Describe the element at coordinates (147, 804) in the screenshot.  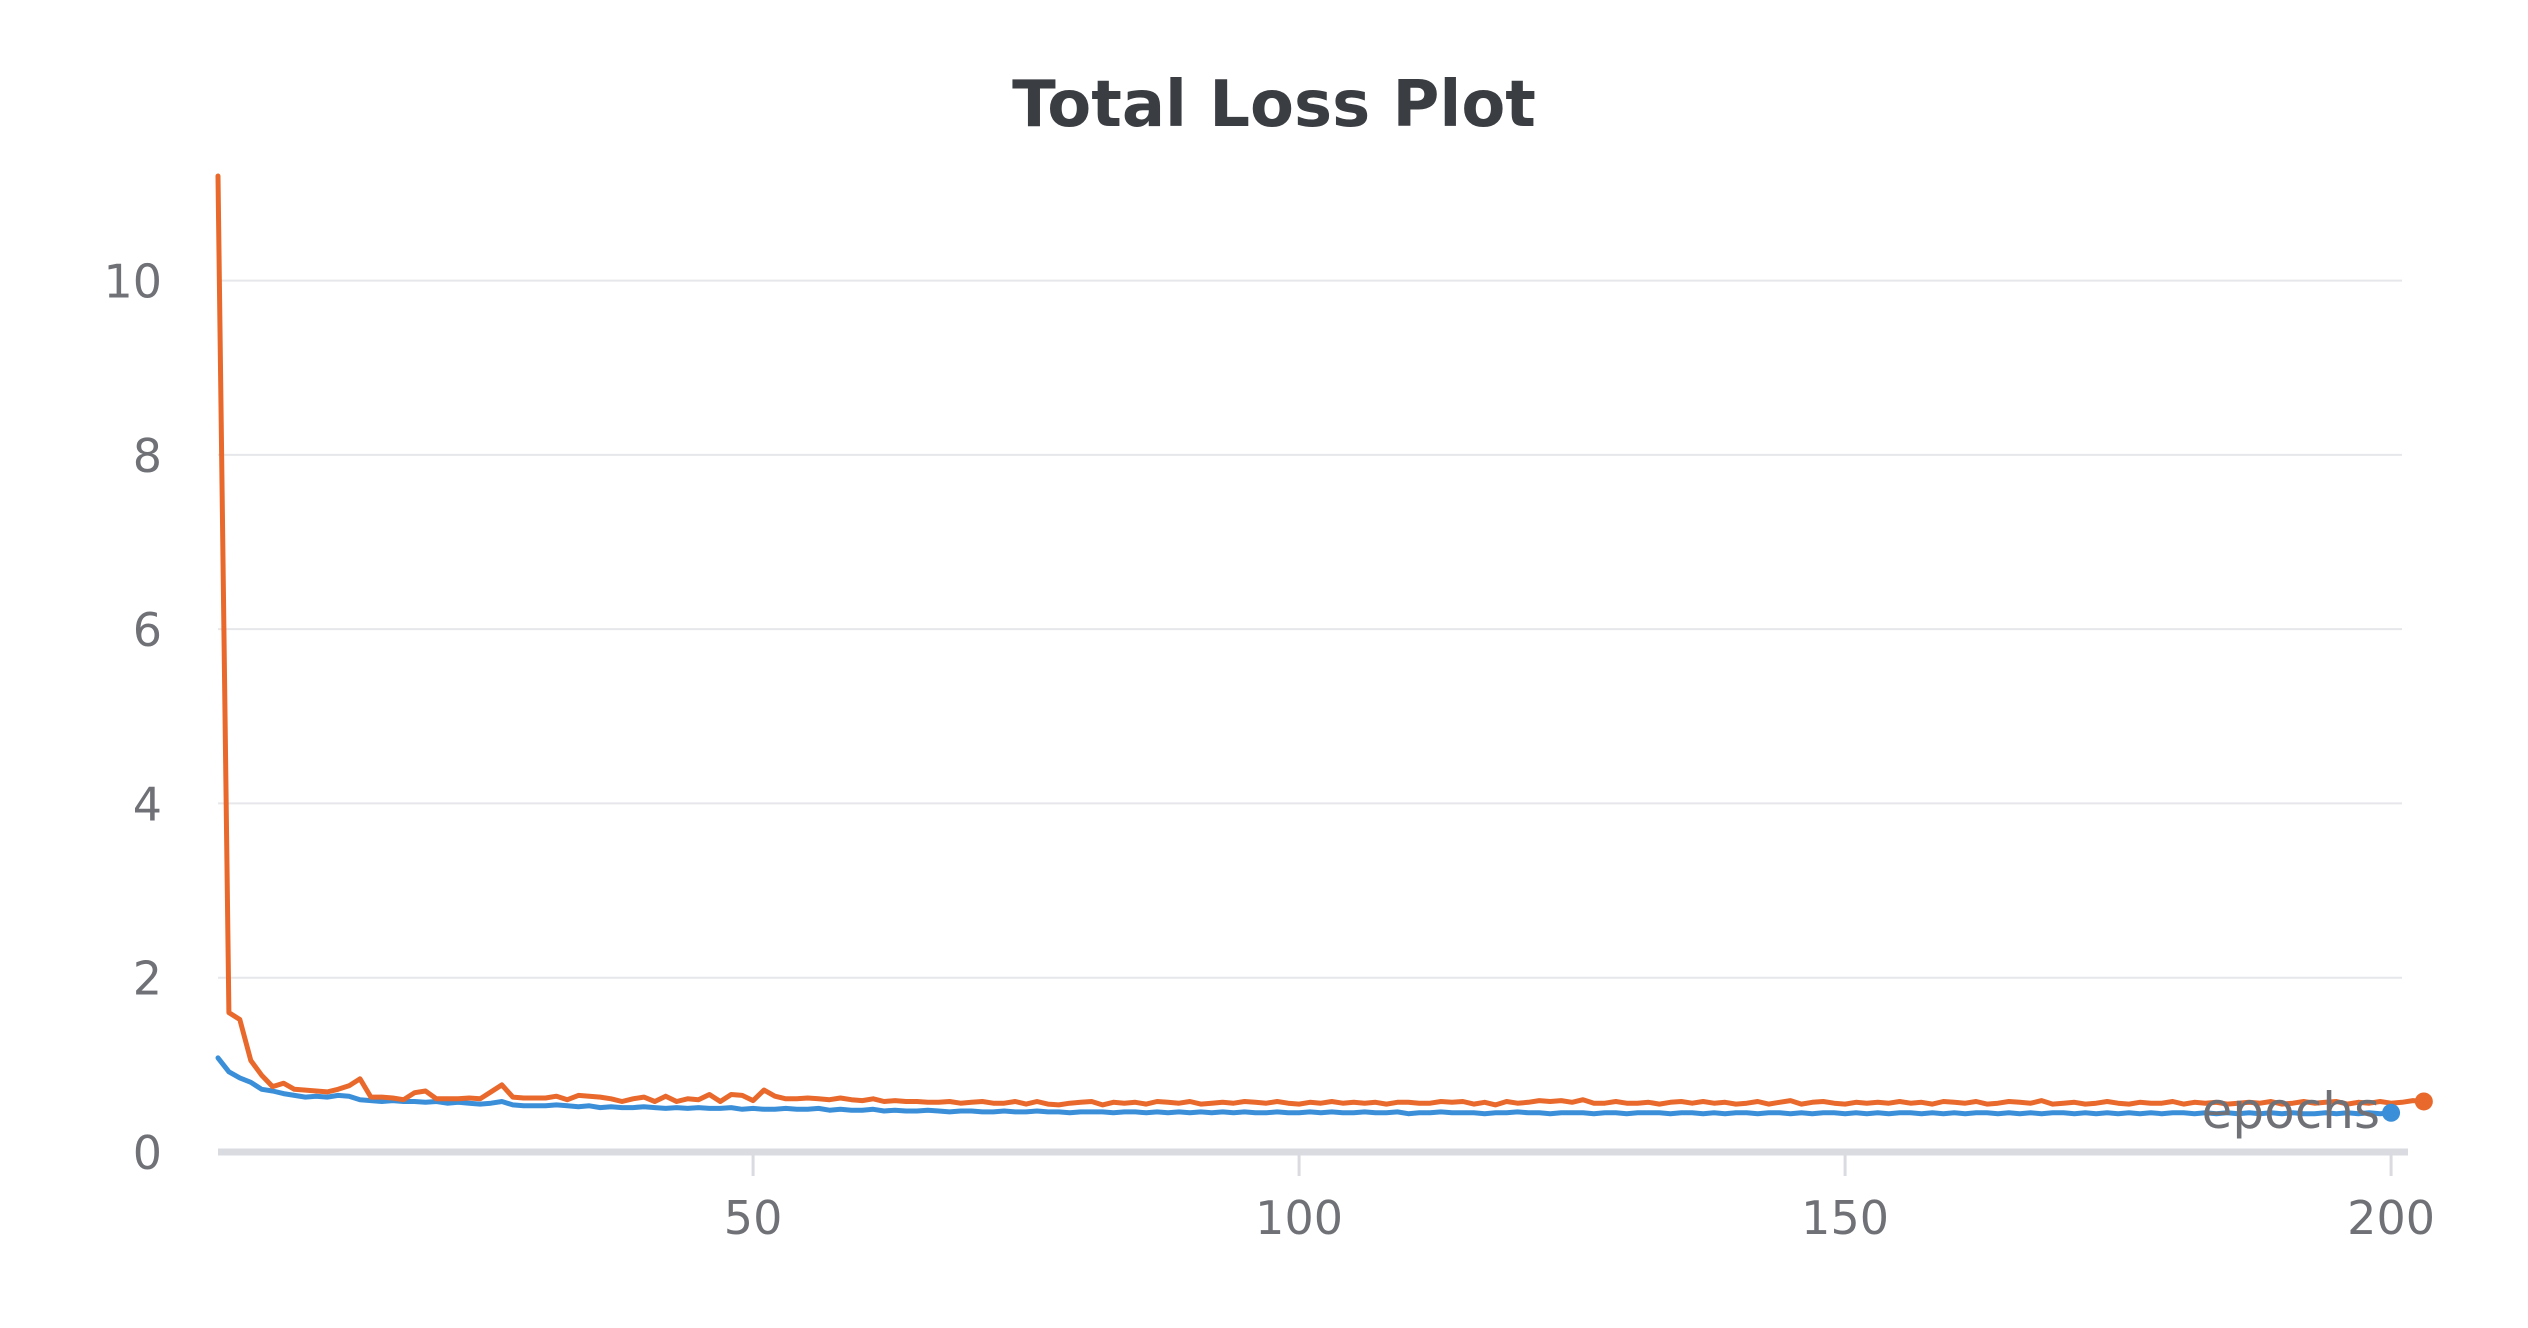
I see `y-tick-label: 4` at that location.